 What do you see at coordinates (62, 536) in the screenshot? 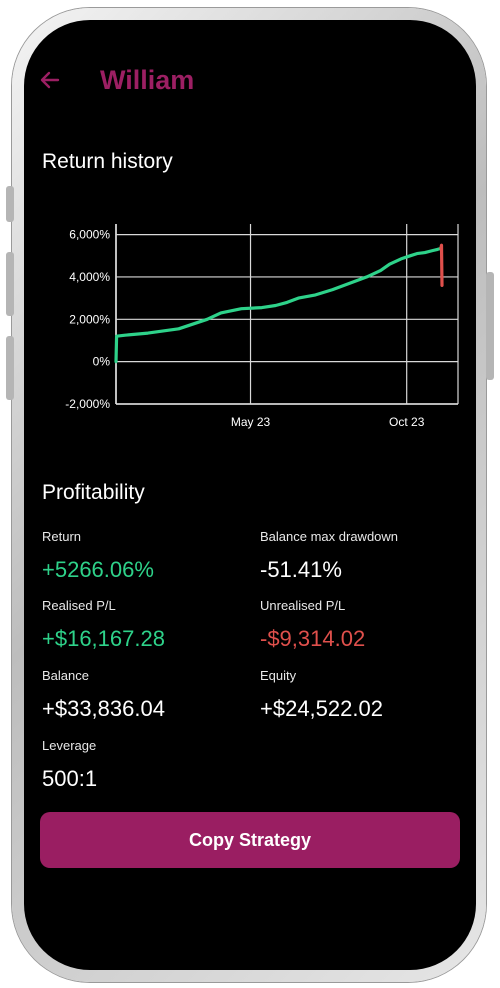
I see `return-label: Return` at bounding box center [62, 536].